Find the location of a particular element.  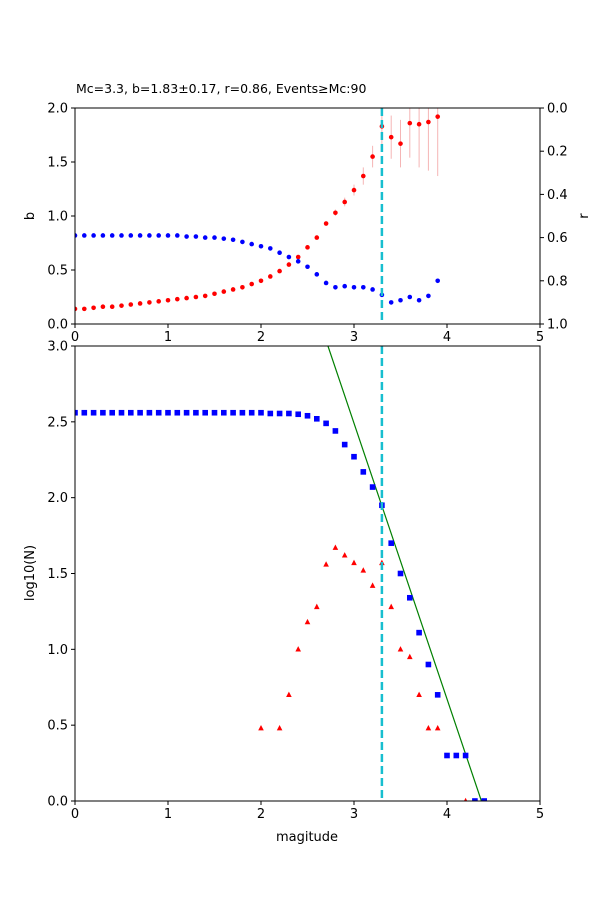

top-right-y-tick-label: 0.8 is located at coordinates (557, 281).